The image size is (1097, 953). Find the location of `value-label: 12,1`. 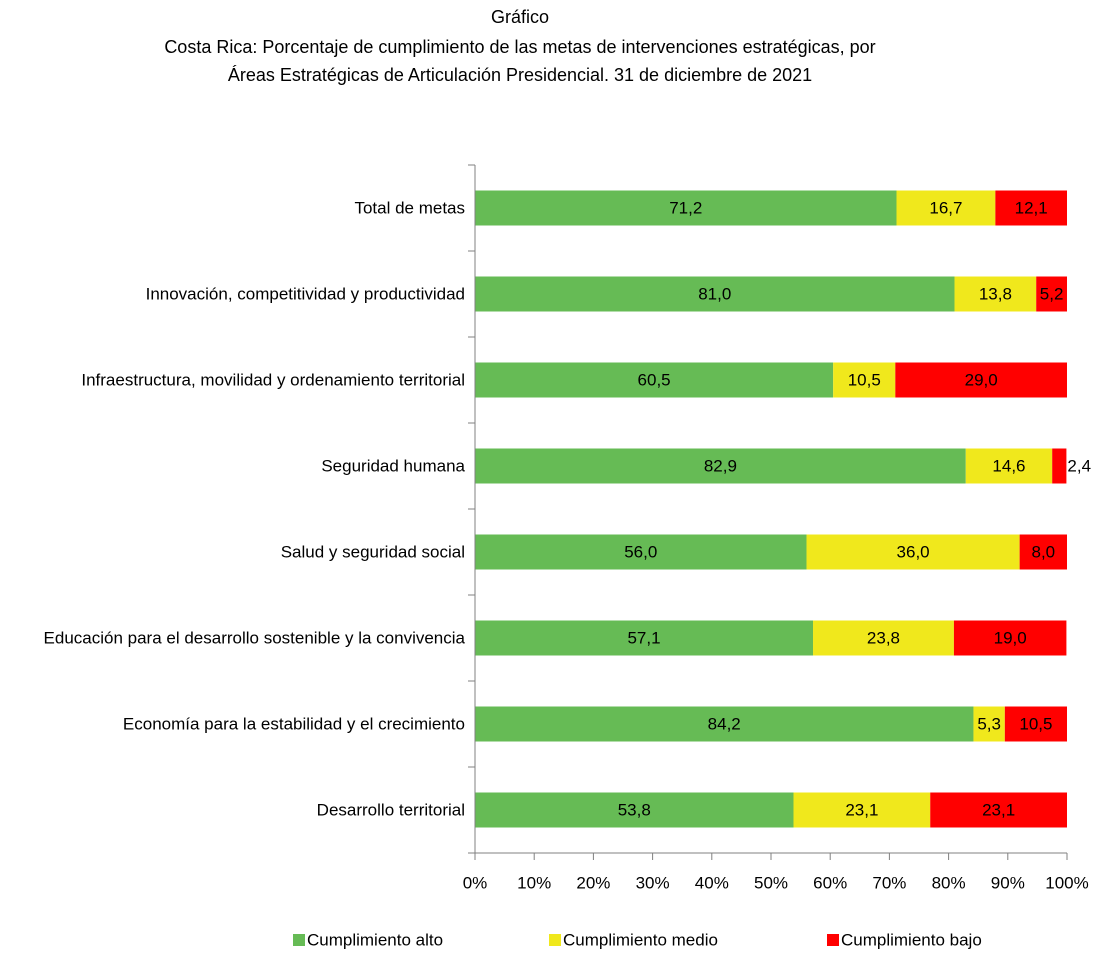

value-label: 12,1 is located at coordinates (1031, 207).